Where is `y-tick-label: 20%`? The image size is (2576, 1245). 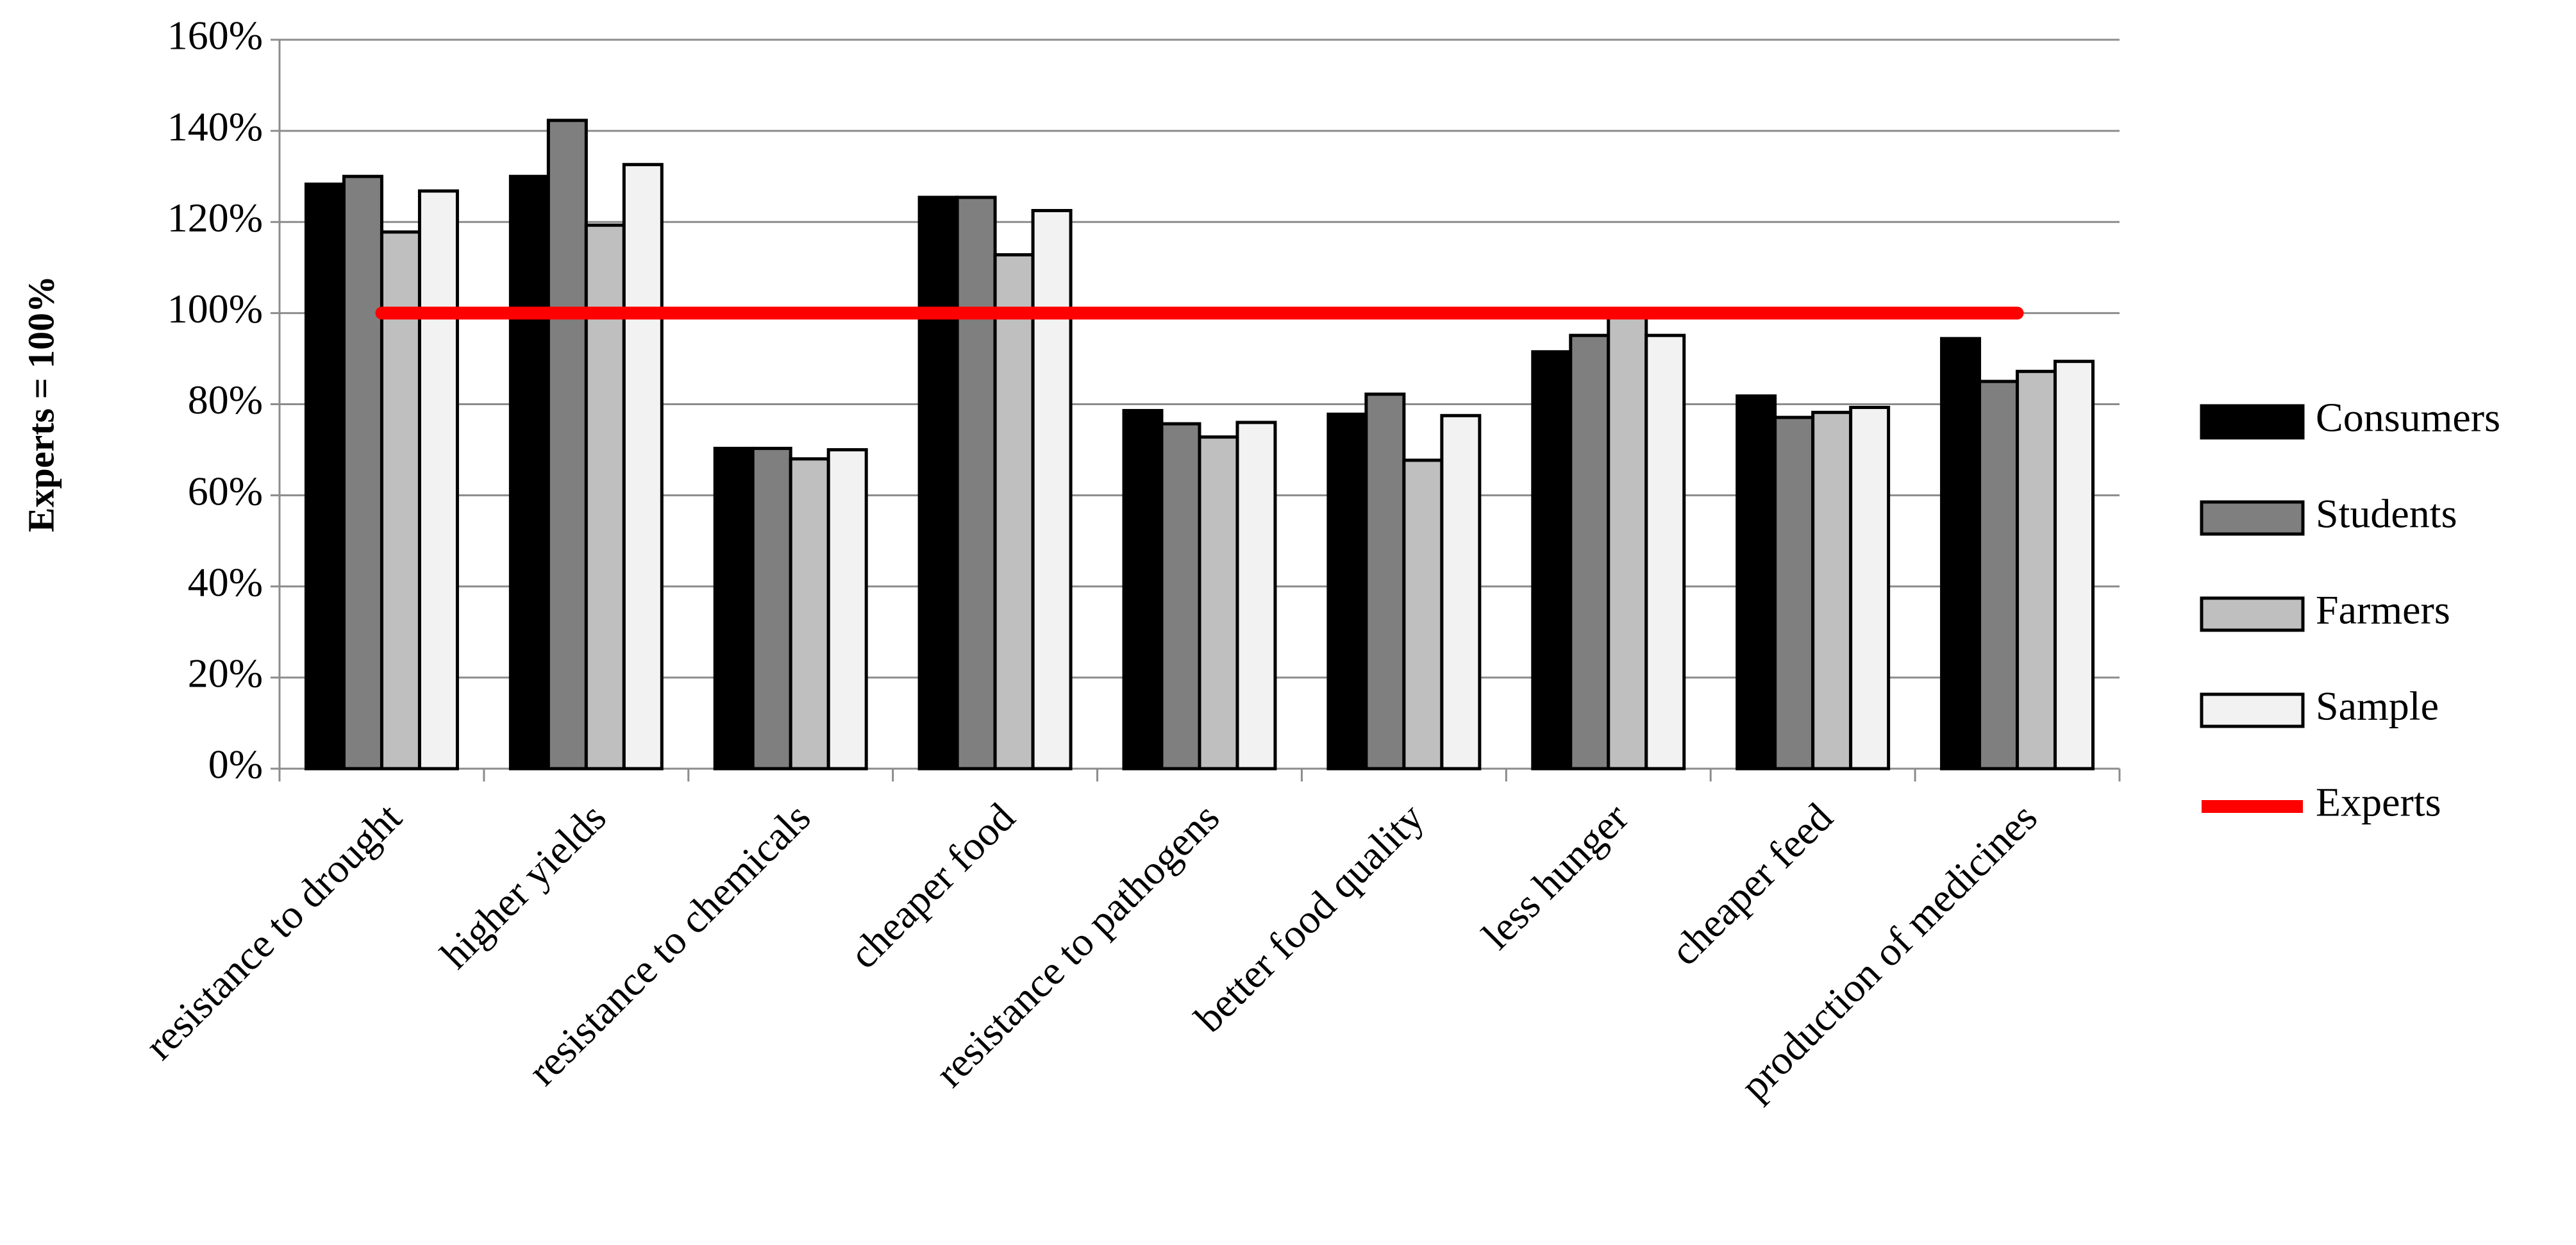
y-tick-label: 20% is located at coordinates (225, 674).